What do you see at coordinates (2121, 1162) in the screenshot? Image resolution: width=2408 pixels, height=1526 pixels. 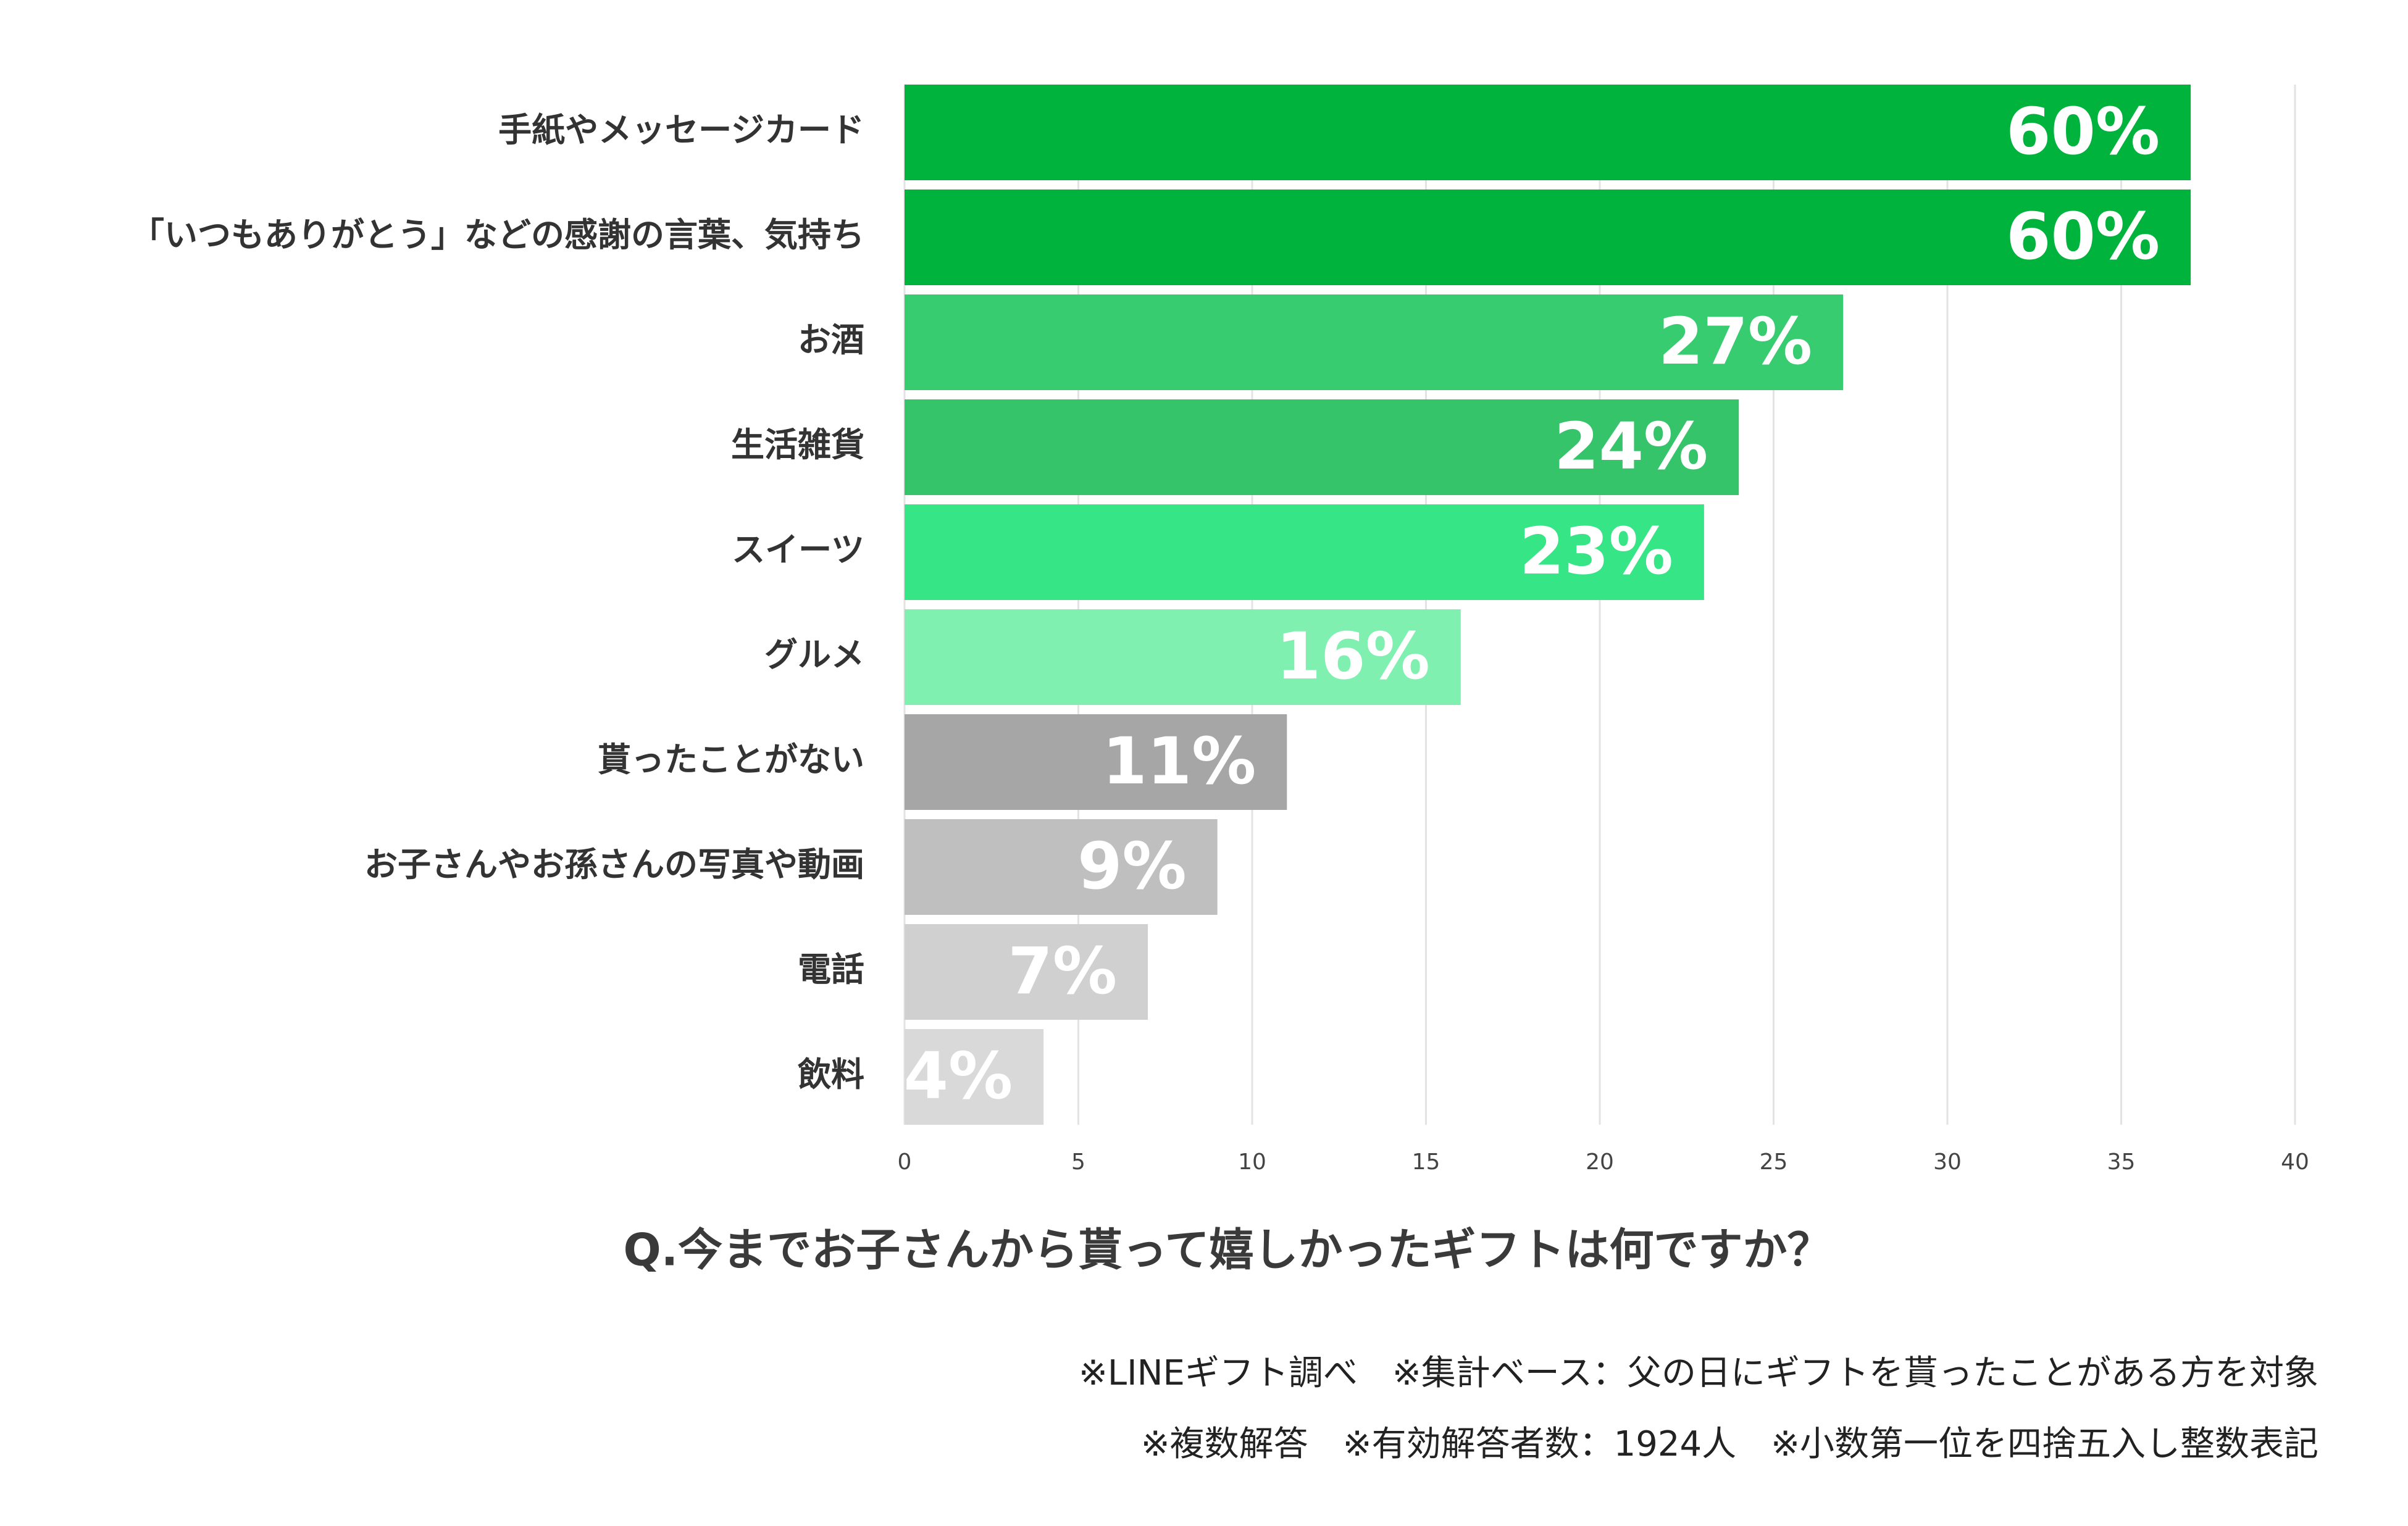 I see `x-tick-label: 35` at bounding box center [2121, 1162].